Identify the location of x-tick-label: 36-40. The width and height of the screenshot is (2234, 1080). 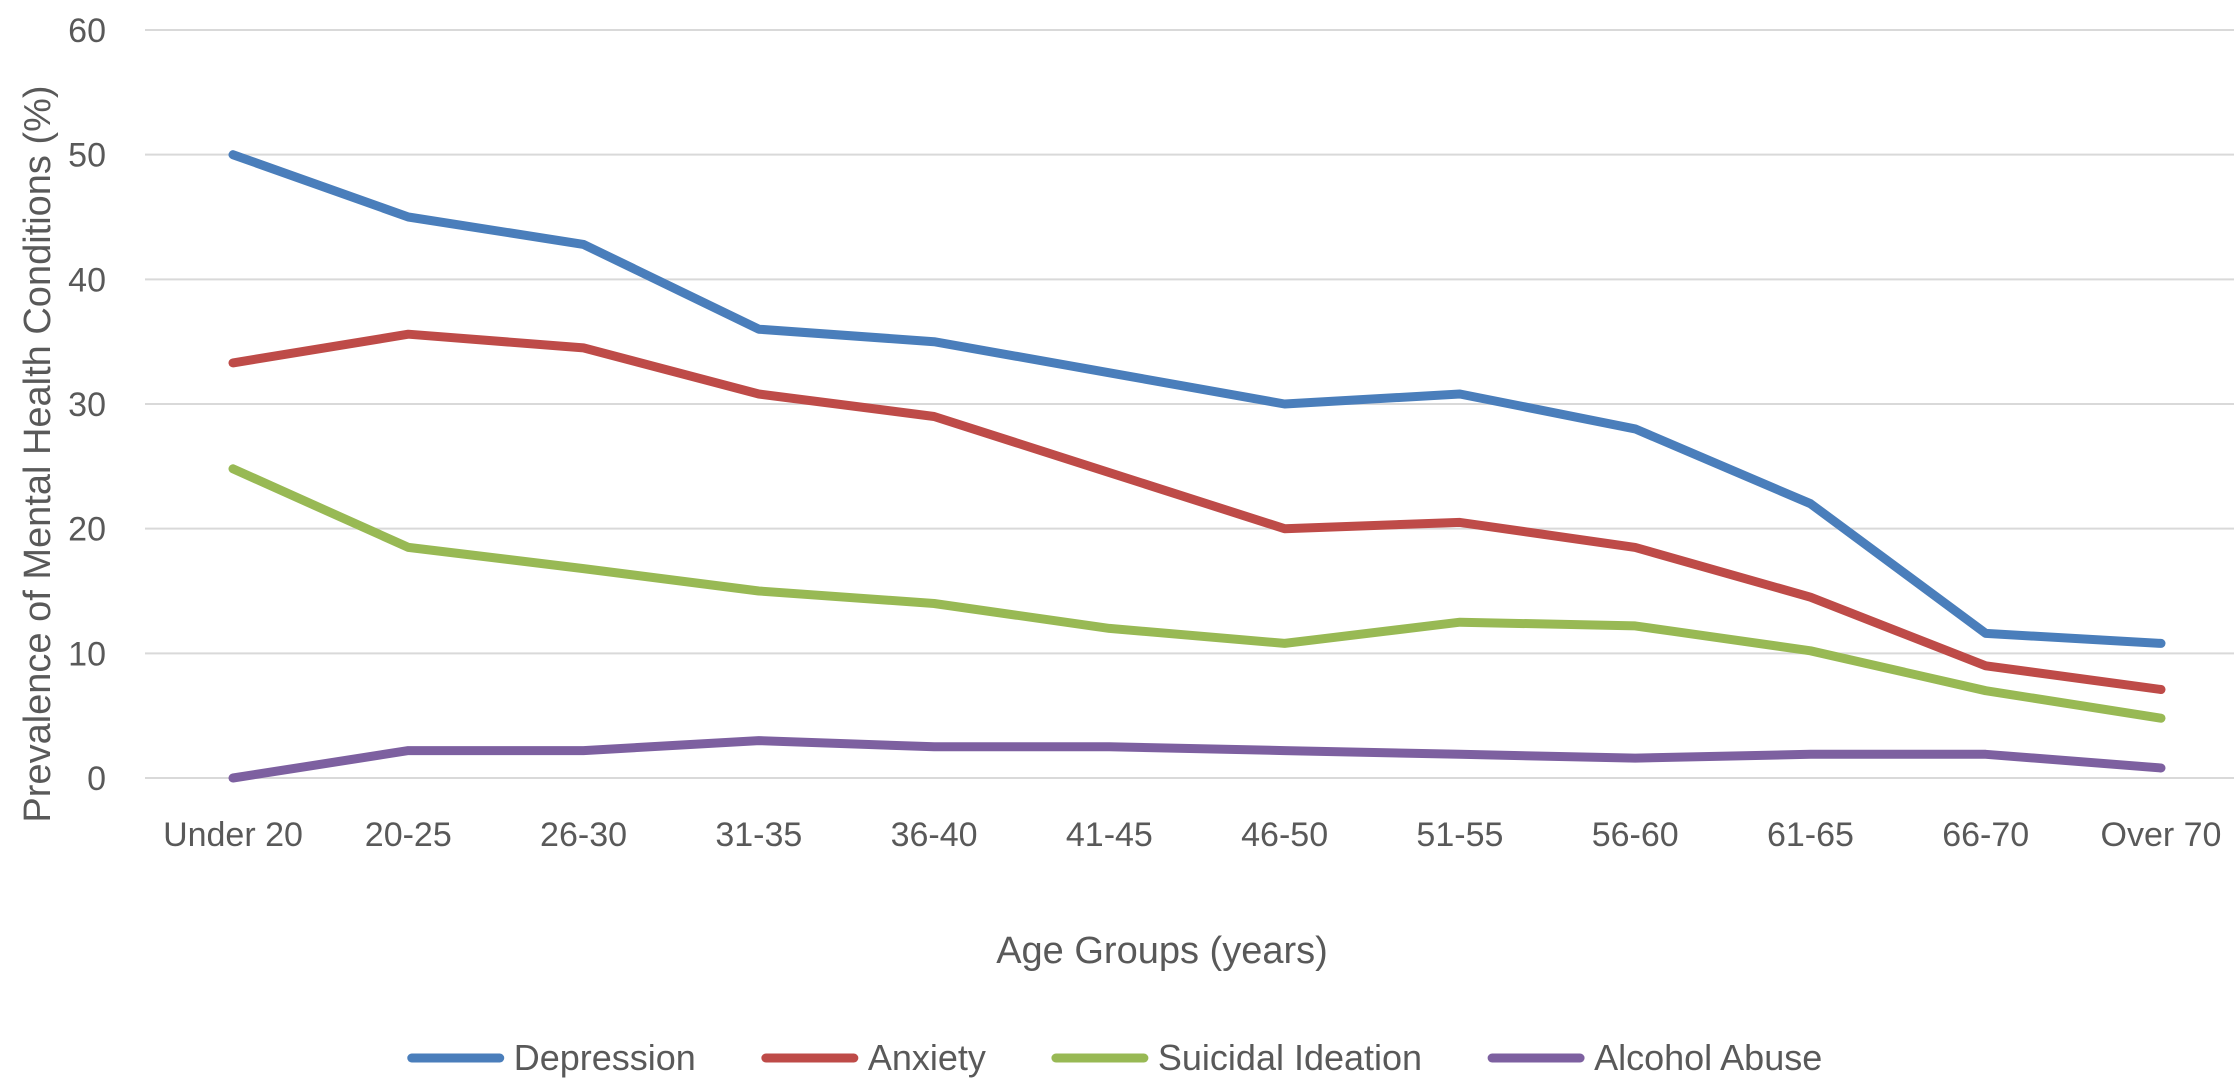
(934, 835).